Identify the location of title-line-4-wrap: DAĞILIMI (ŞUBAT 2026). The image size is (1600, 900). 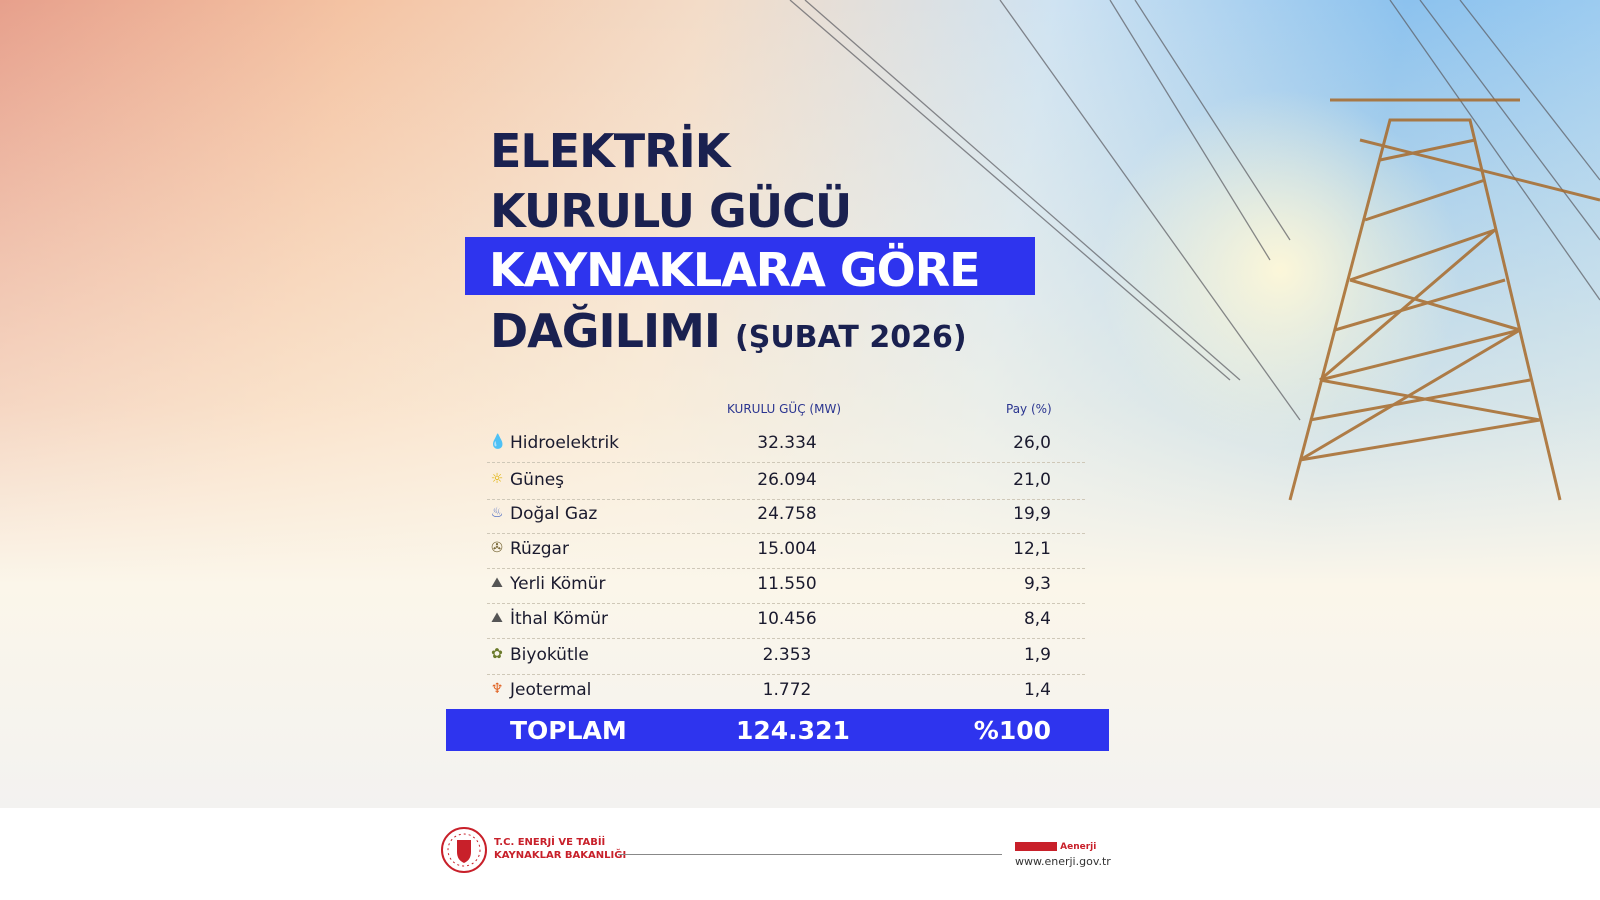
(728, 331).